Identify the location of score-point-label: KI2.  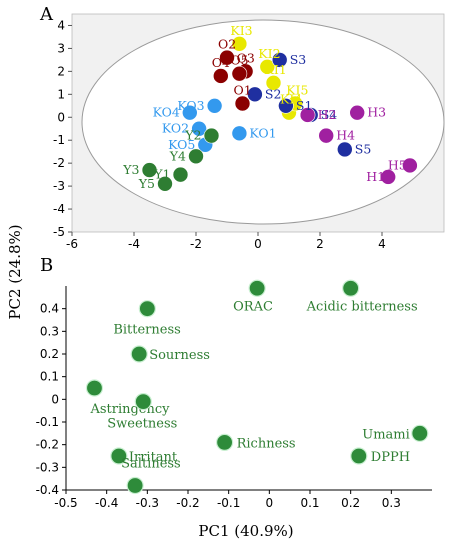
(269, 53).